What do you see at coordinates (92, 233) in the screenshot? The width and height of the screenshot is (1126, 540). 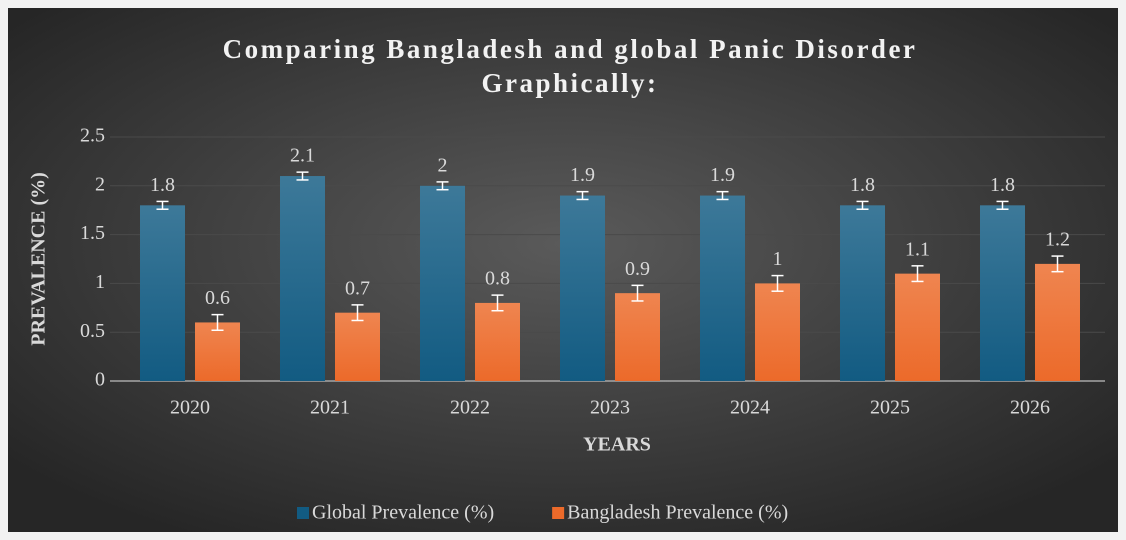 I see `y-tick-label: 1.5` at bounding box center [92, 233].